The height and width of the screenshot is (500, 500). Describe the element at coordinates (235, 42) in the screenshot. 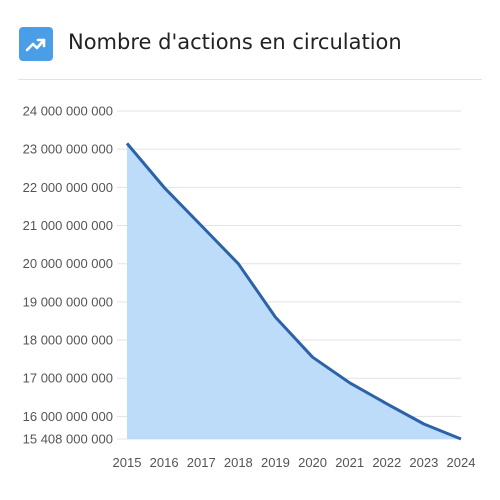

I see `chart-title: Nombre d'actions en circulation` at that location.